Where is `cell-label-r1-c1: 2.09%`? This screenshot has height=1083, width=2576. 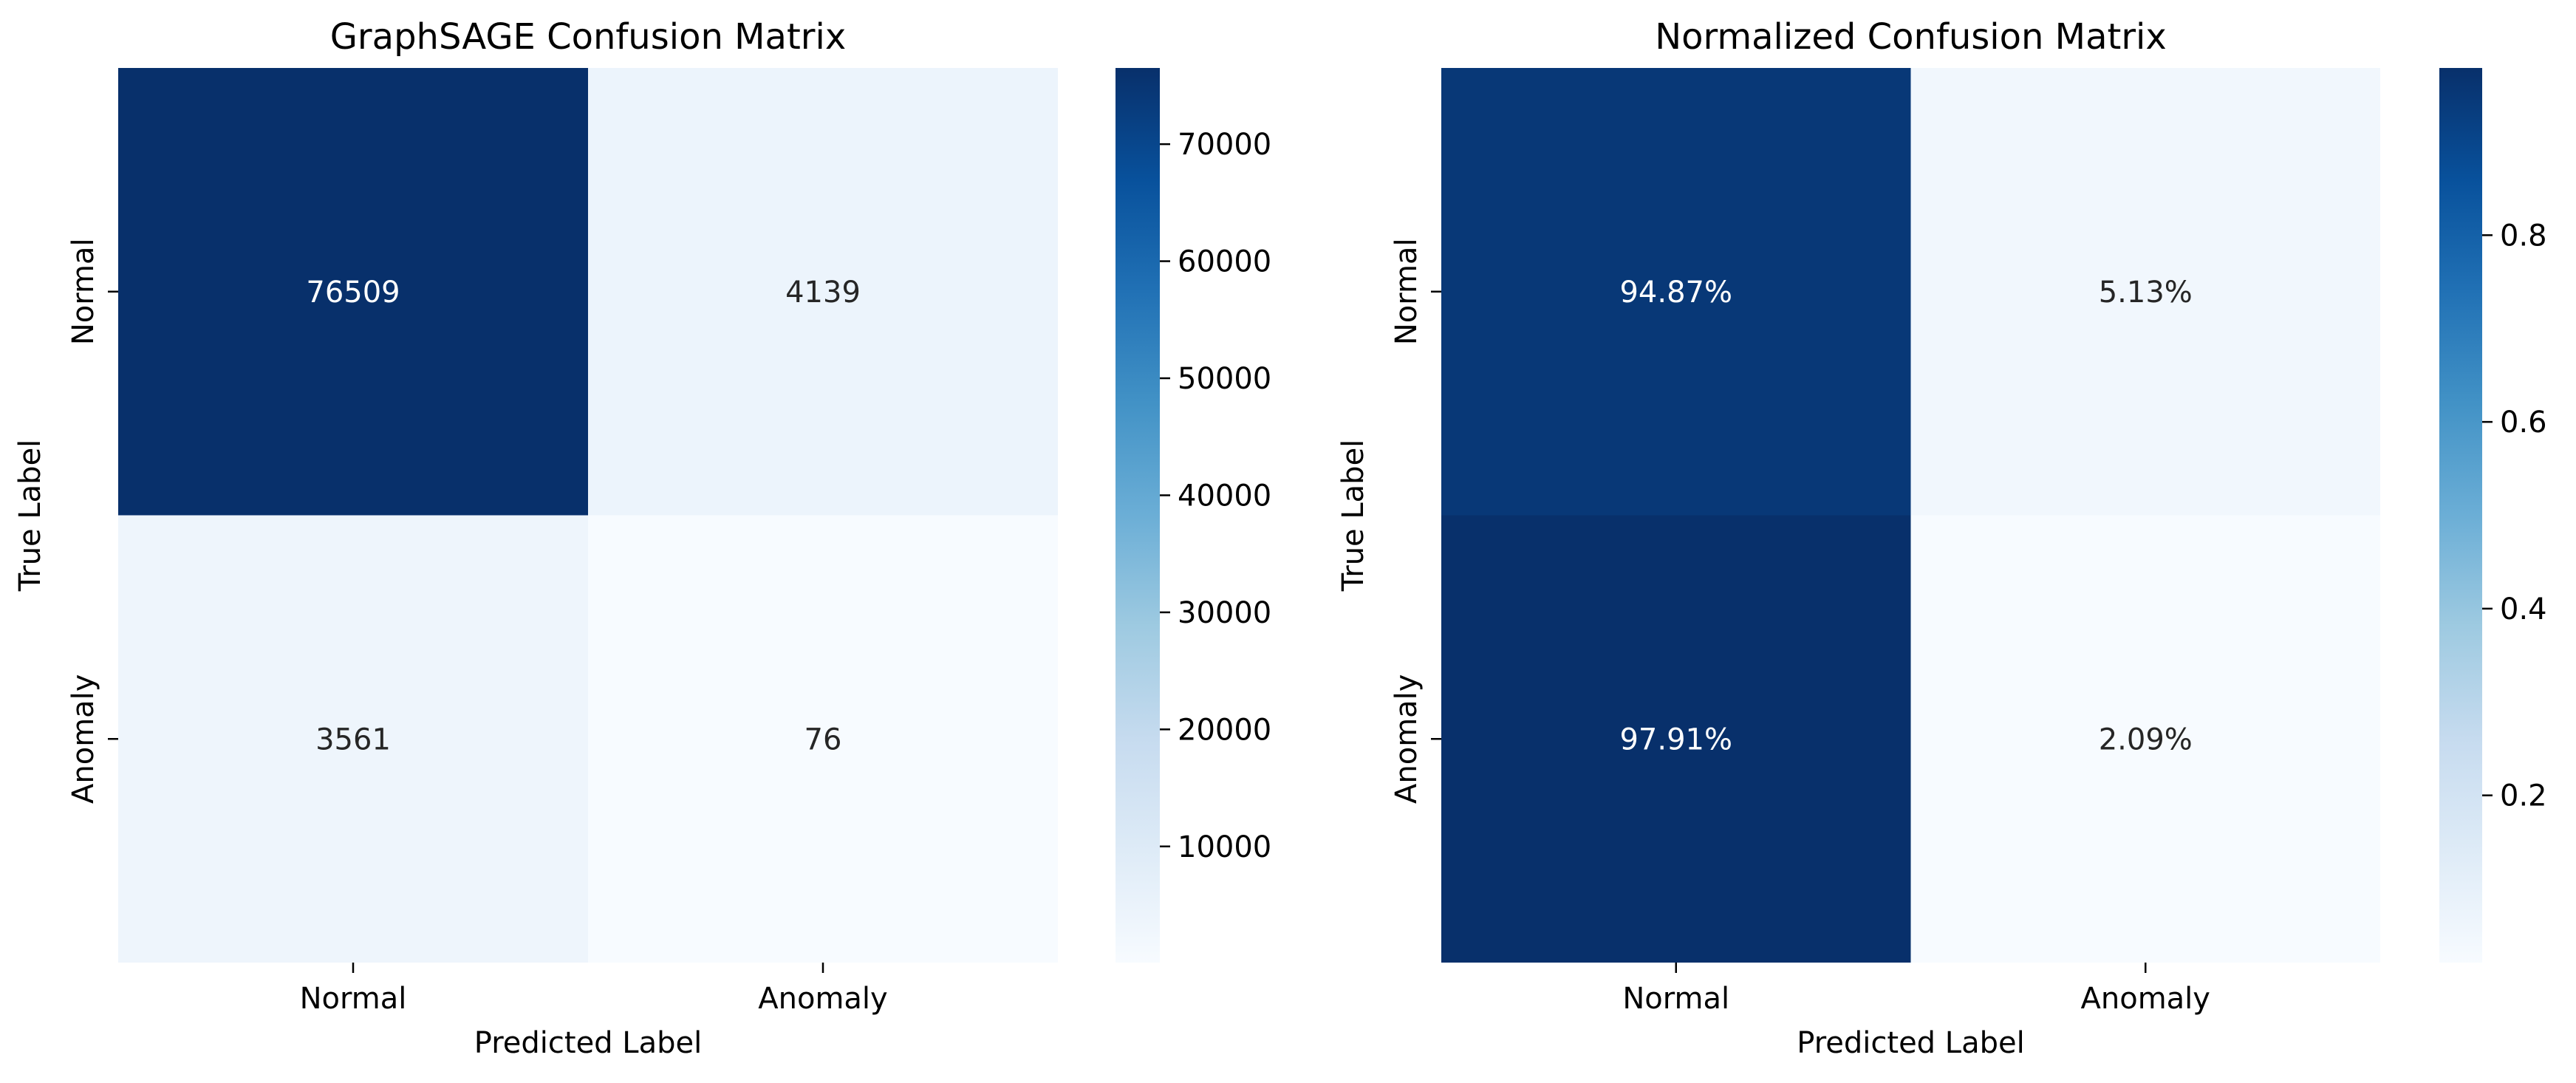 cell-label-r1-c1: 2.09% is located at coordinates (2146, 739).